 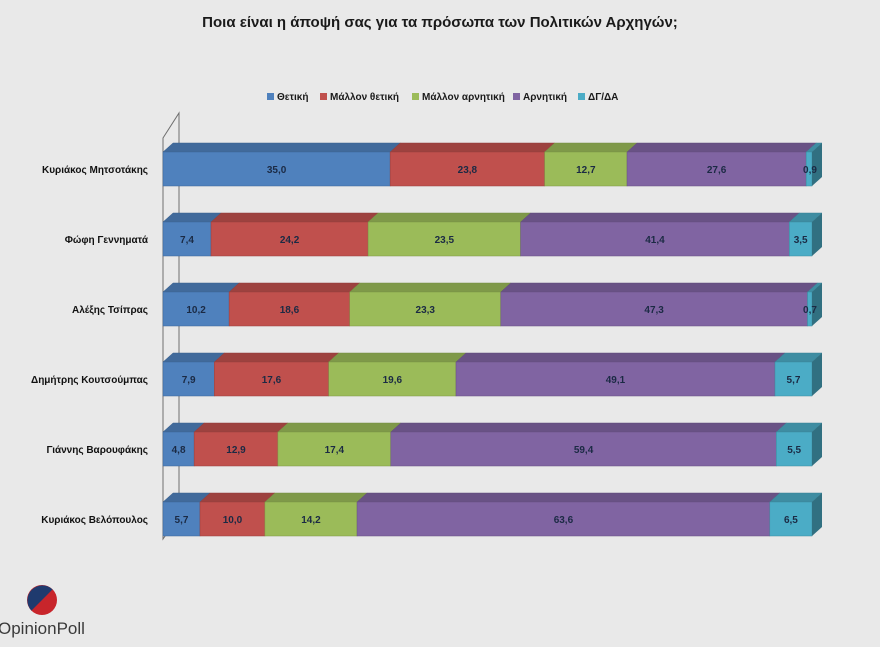 What do you see at coordinates (40, 598) in the screenshot?
I see `logo-circle-navy` at bounding box center [40, 598].